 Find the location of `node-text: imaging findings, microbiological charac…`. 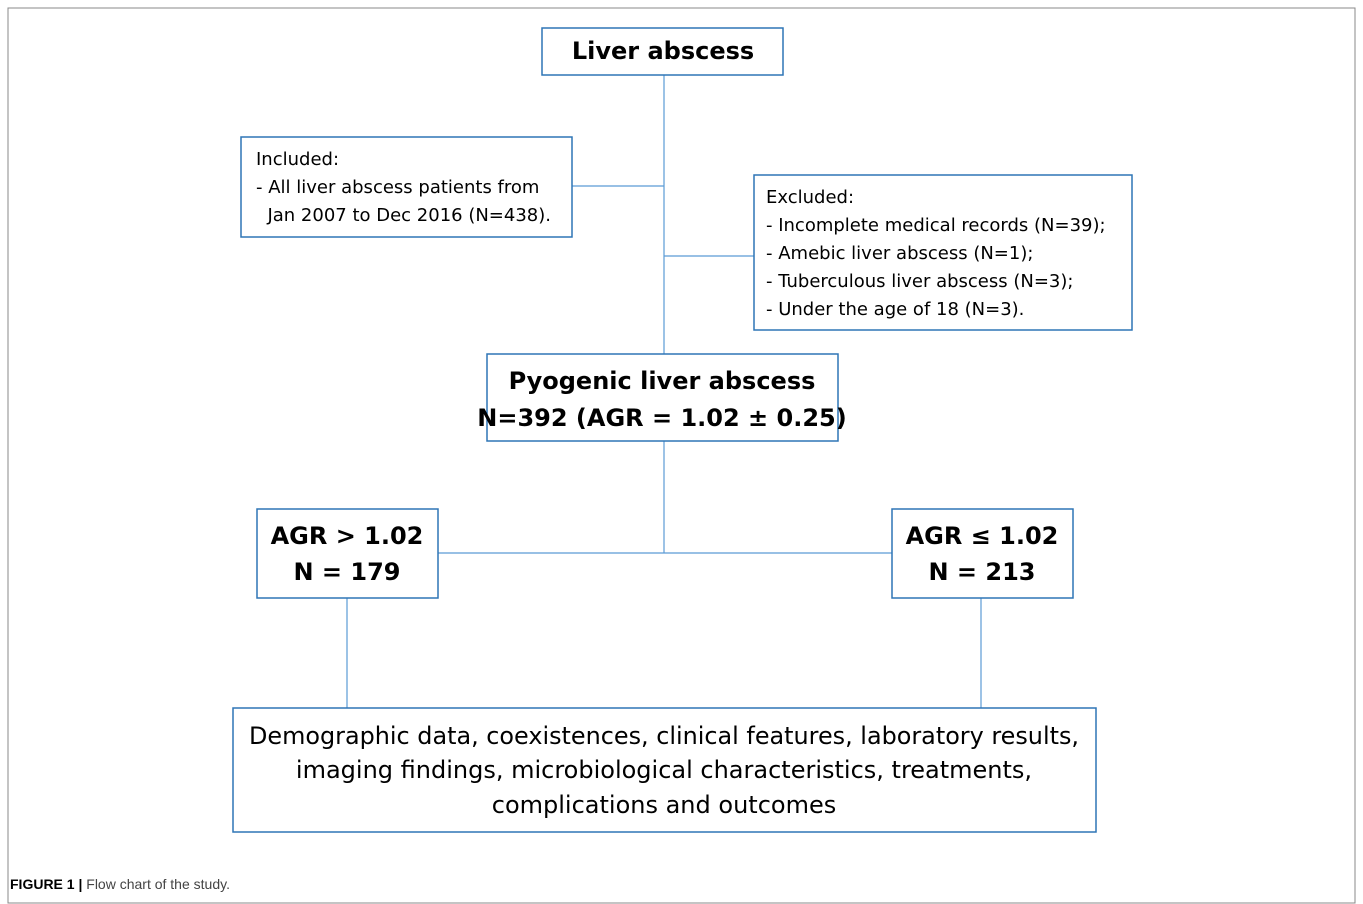

node-text: imaging findings, microbiological charac… is located at coordinates (664, 770).